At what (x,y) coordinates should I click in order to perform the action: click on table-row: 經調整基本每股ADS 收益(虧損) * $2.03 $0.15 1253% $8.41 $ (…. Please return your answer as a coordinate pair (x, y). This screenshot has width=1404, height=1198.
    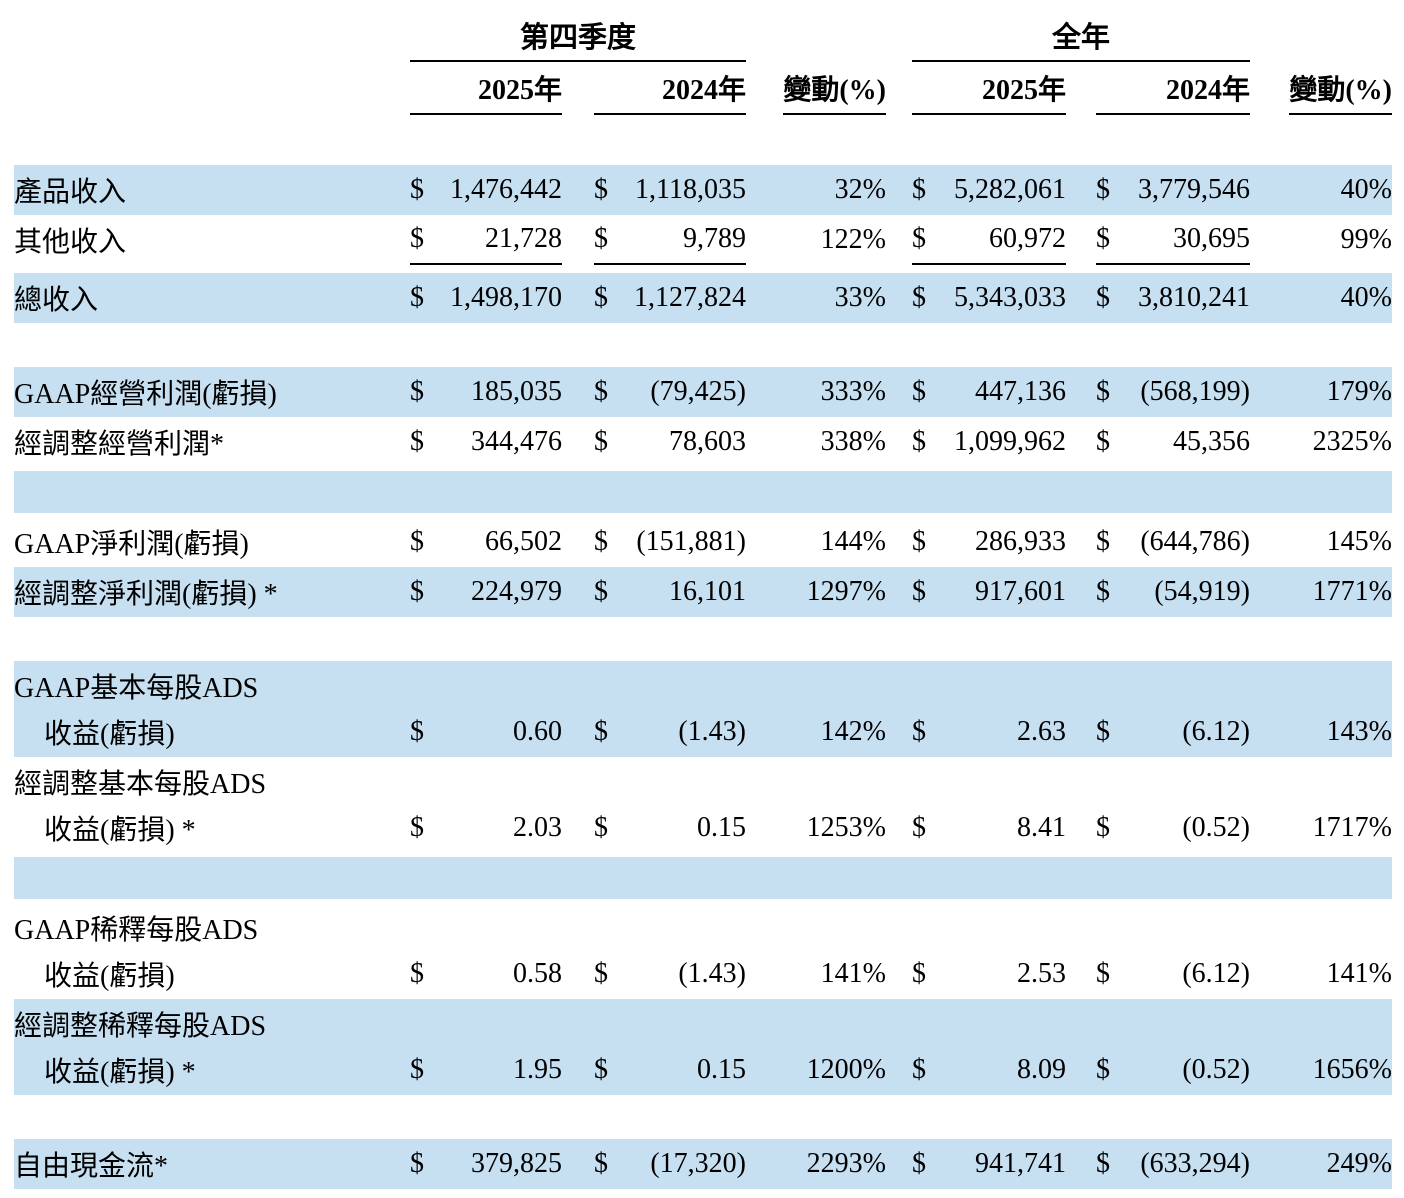
    Looking at the image, I should click on (703, 805).